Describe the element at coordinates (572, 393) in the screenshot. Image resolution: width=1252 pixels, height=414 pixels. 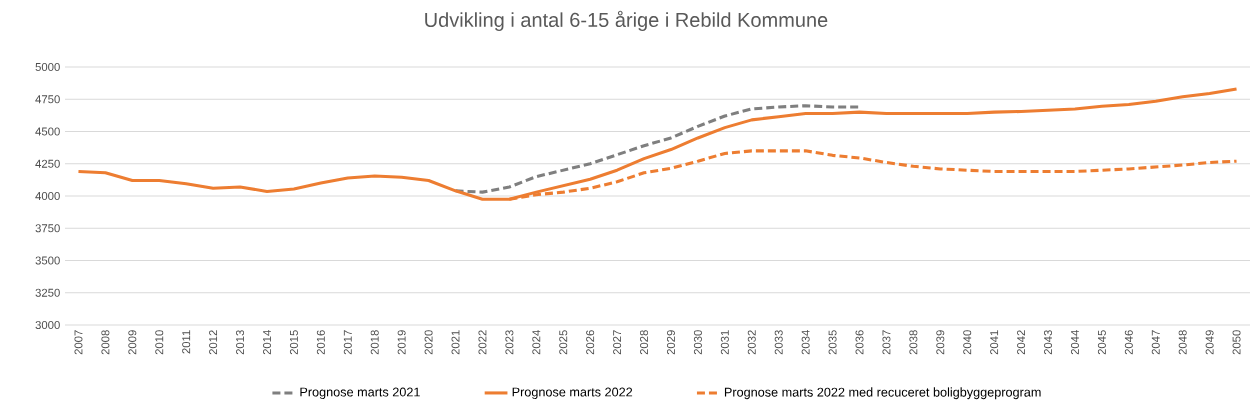
I see `legend-label: Prognose marts 2022` at that location.